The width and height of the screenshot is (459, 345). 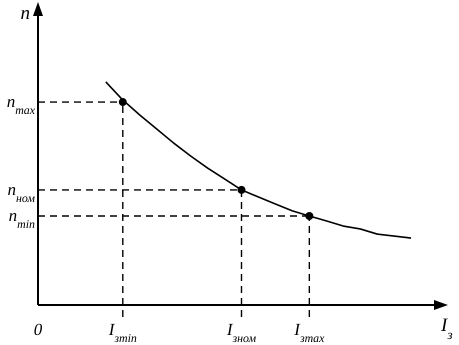 What do you see at coordinates (446, 328) in the screenshot?
I see `x-axis-title: I$_{з}$` at bounding box center [446, 328].